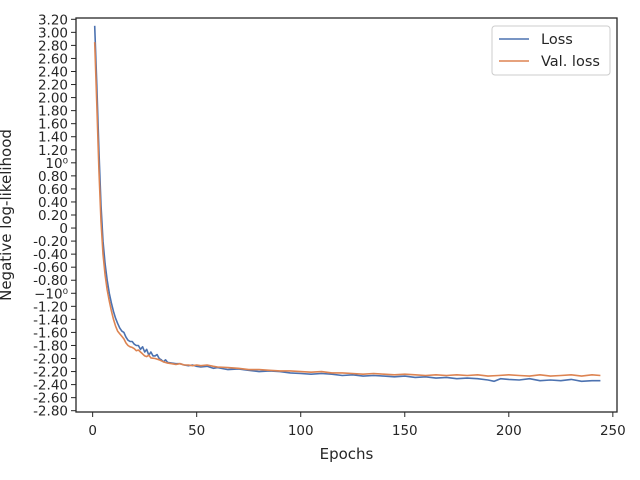 The image size is (640, 480). What do you see at coordinates (551, 50) in the screenshot?
I see `legend: Loss Val. loss` at bounding box center [551, 50].